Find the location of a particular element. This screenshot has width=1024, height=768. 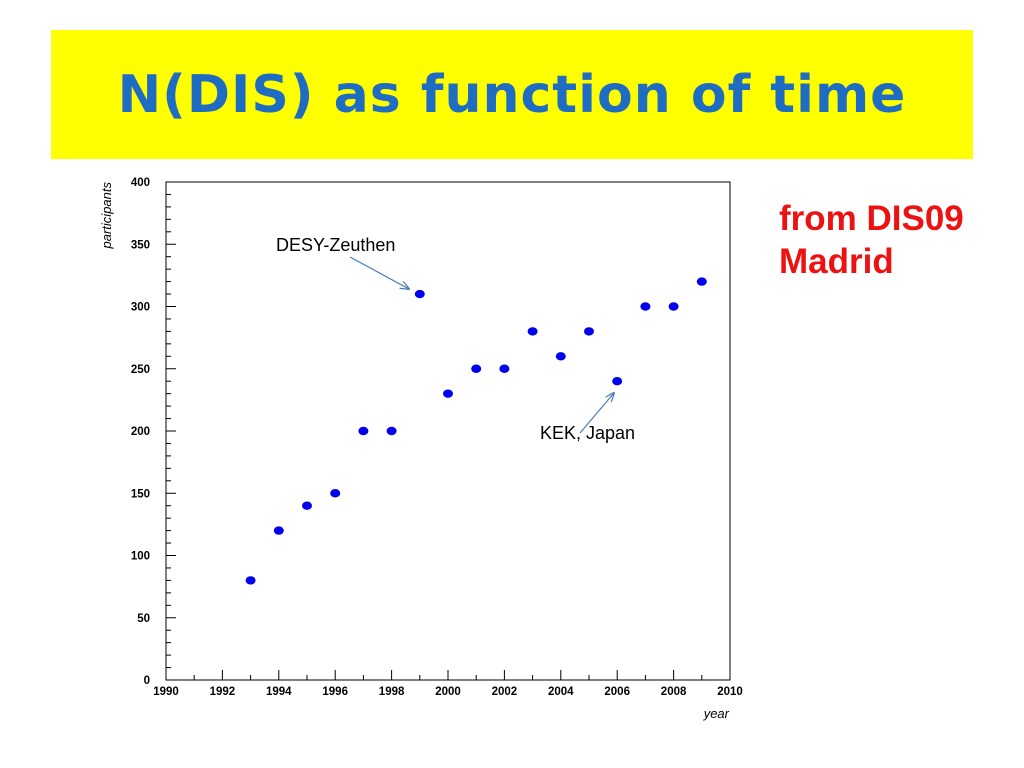

y-tick-label: 300 is located at coordinates (140, 308).